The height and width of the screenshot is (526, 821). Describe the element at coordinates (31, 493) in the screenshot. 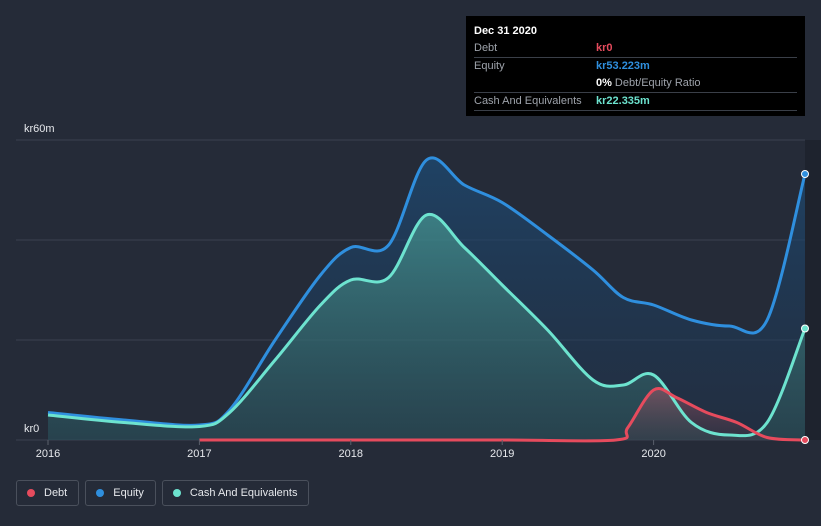

I see `debt-dot-icon` at that location.